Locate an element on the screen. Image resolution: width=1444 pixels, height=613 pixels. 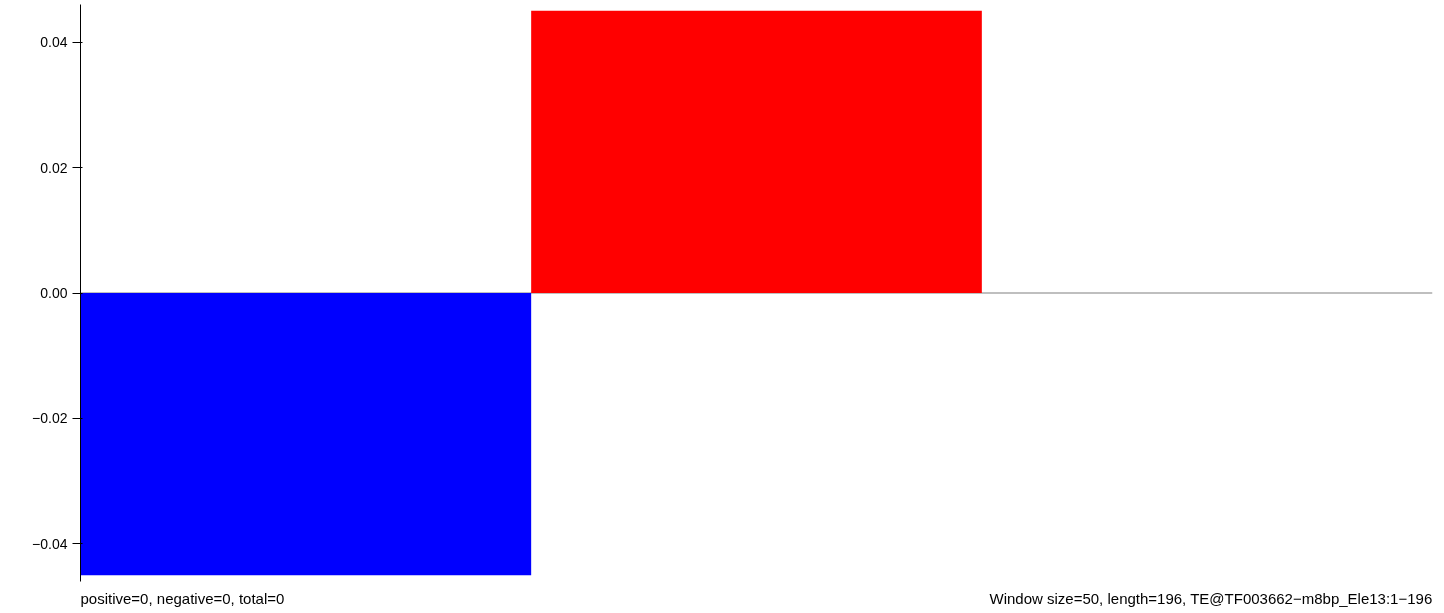
y-tick-label: 0.02 is located at coordinates (54, 167).